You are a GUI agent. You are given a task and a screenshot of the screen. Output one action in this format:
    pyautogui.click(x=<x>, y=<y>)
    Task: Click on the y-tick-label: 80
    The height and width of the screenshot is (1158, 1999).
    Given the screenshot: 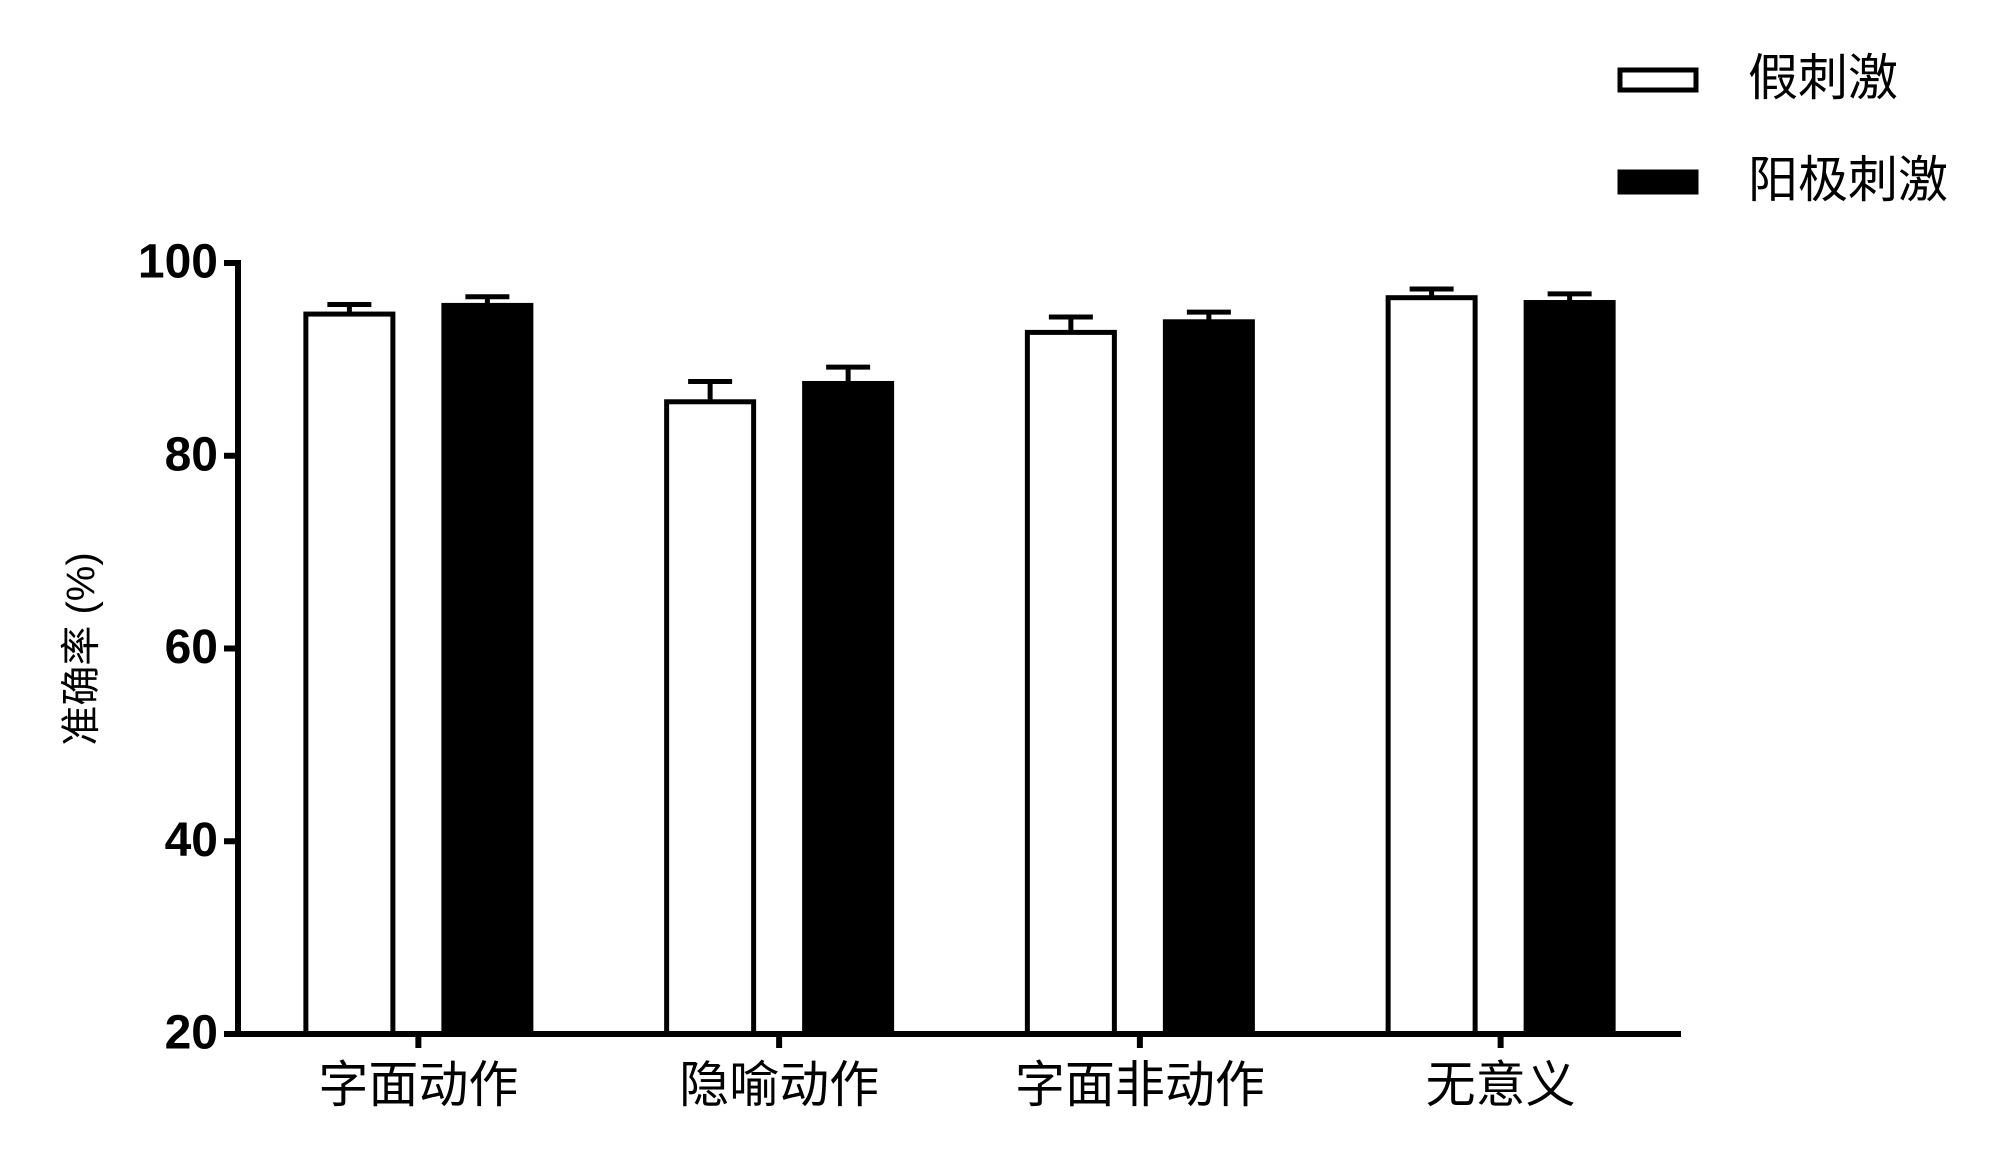 What is the action you would take?
    pyautogui.click(x=191, y=454)
    